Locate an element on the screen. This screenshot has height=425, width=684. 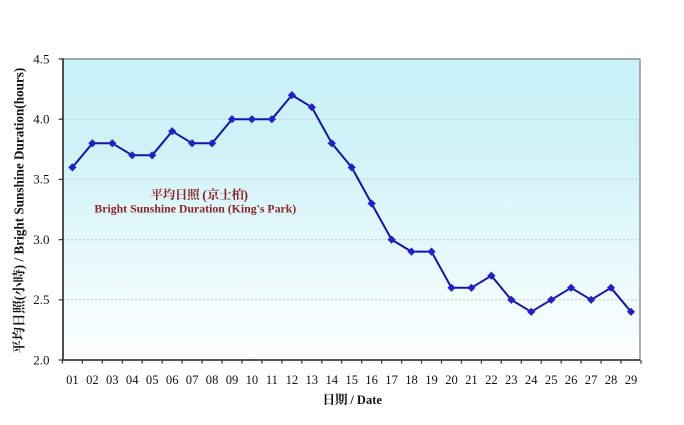
svg-text: 23 is located at coordinates (511, 380).